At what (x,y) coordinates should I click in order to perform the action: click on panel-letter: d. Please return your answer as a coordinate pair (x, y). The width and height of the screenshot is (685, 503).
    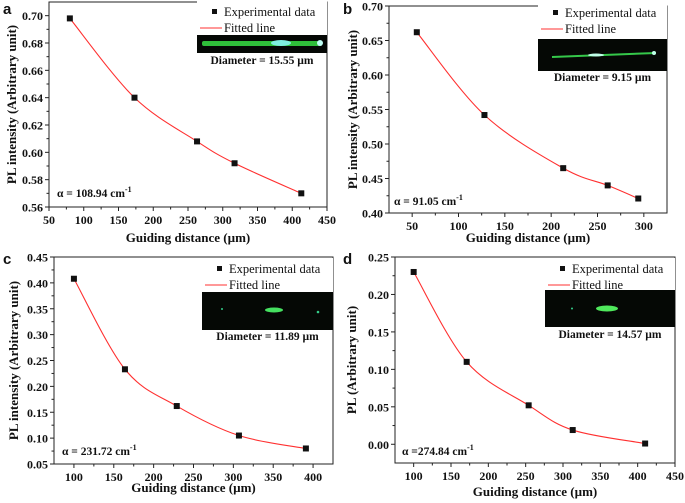
    Looking at the image, I should click on (347, 259).